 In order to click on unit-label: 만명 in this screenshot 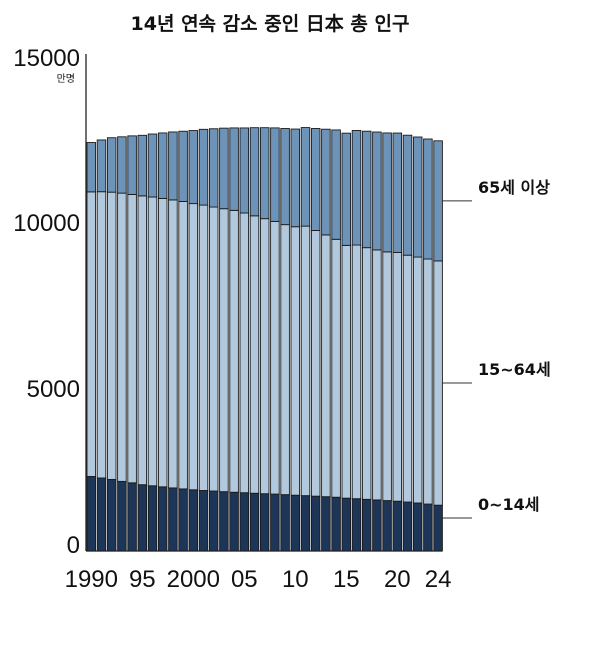, I will do `click(66, 79)`.